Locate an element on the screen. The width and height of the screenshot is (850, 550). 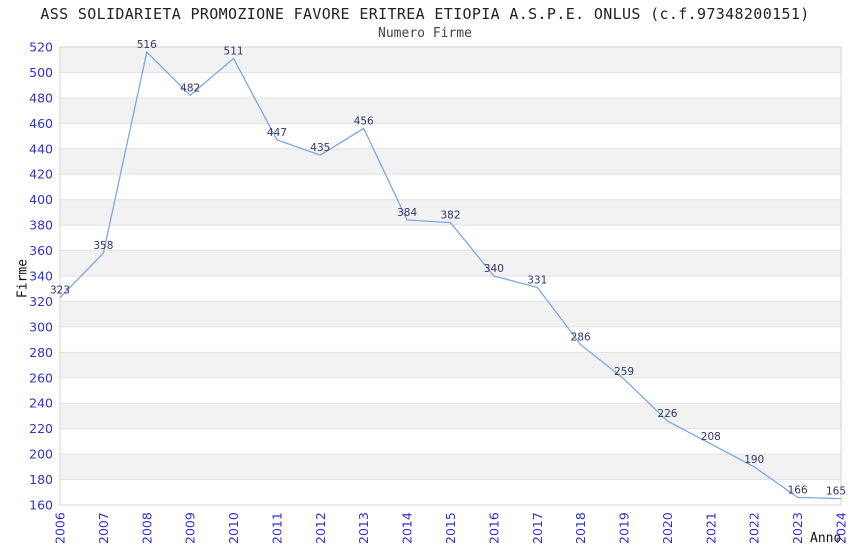
y-tick-label: 220 is located at coordinates (41, 428).